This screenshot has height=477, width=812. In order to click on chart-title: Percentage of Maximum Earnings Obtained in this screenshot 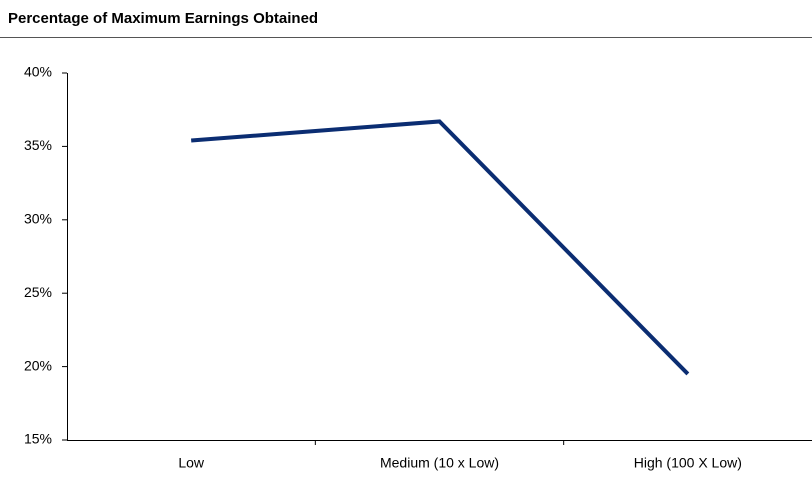, I will do `click(163, 18)`.